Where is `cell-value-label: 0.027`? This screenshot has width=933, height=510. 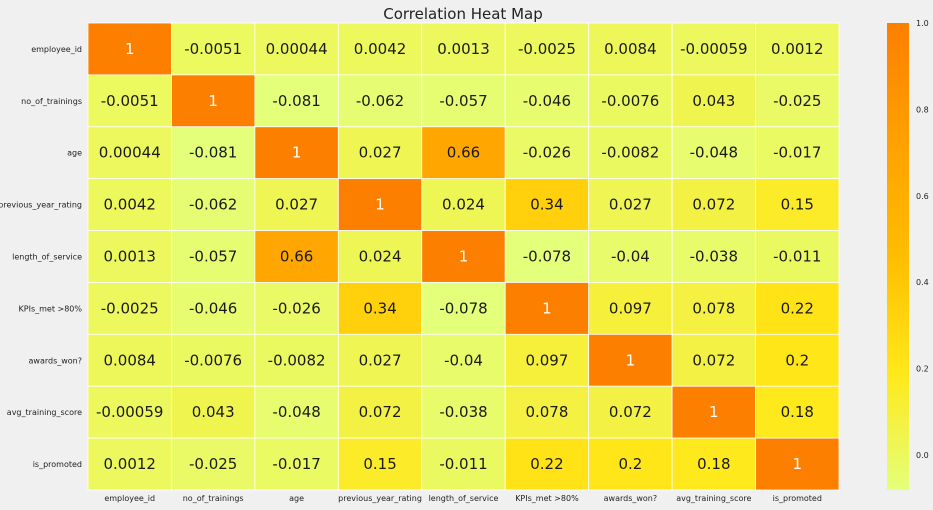
cell-value-label: 0.027 is located at coordinates (380, 153).